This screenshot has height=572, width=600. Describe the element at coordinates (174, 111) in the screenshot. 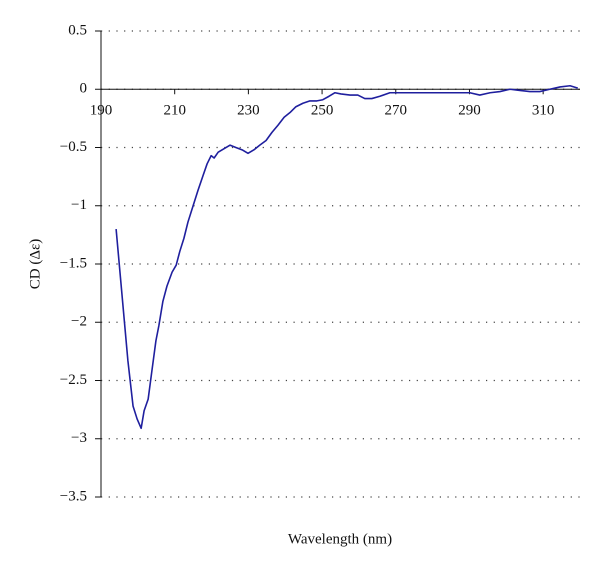

I see `x-tick-label: 210` at that location.